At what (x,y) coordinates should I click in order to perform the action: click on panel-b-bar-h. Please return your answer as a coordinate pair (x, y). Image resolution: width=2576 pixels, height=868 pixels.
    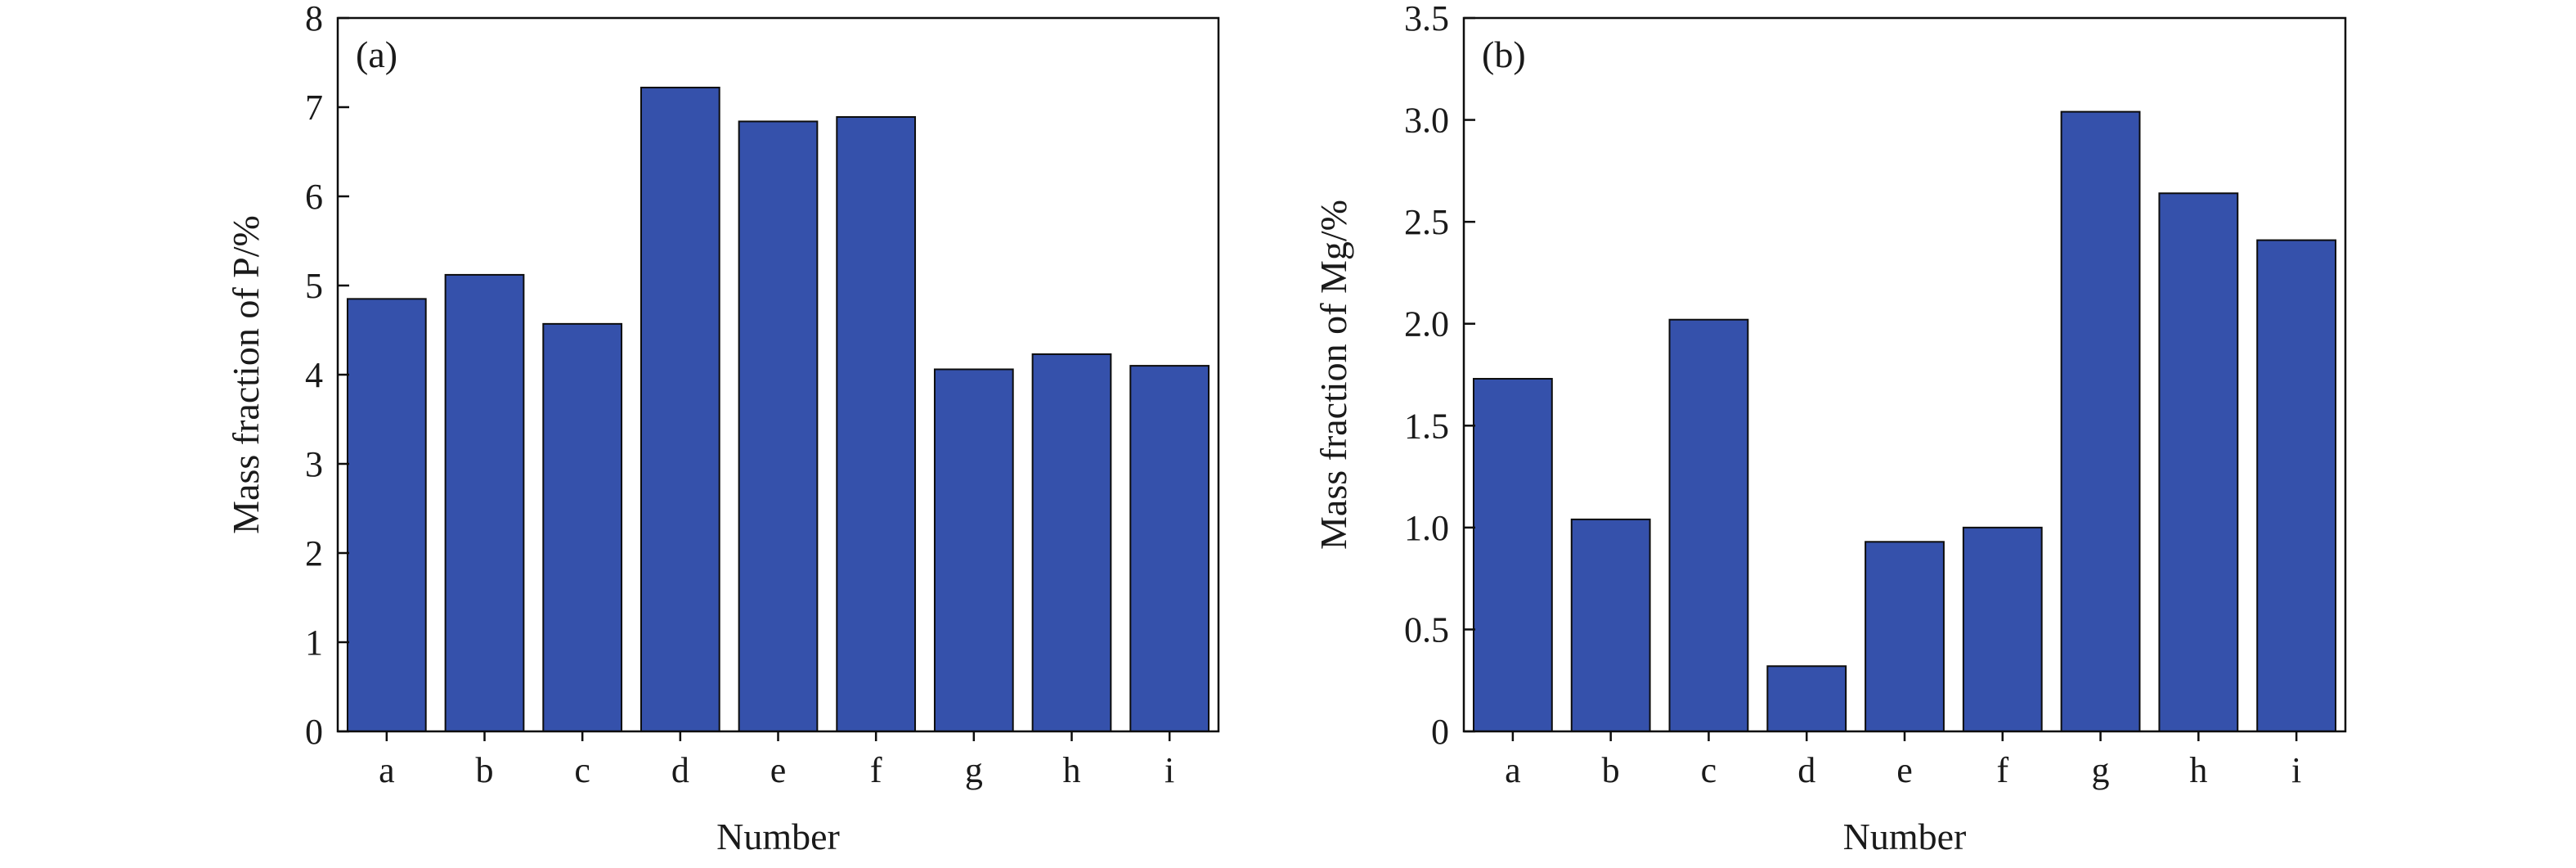
    Looking at the image, I should click on (2198, 462).